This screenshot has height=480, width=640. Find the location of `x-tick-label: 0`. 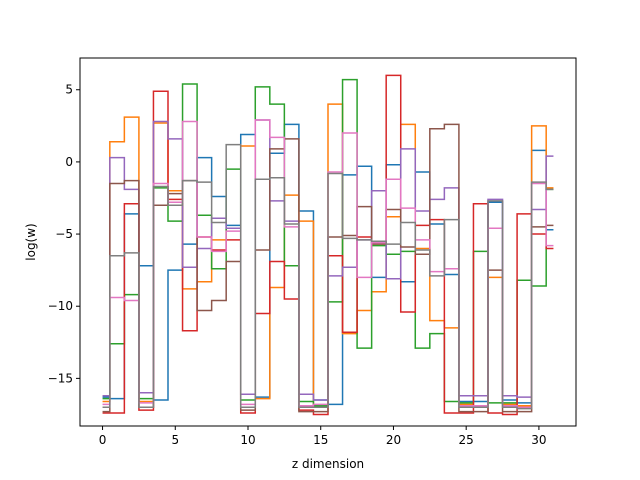

x-tick-label: 0 is located at coordinates (103, 440).